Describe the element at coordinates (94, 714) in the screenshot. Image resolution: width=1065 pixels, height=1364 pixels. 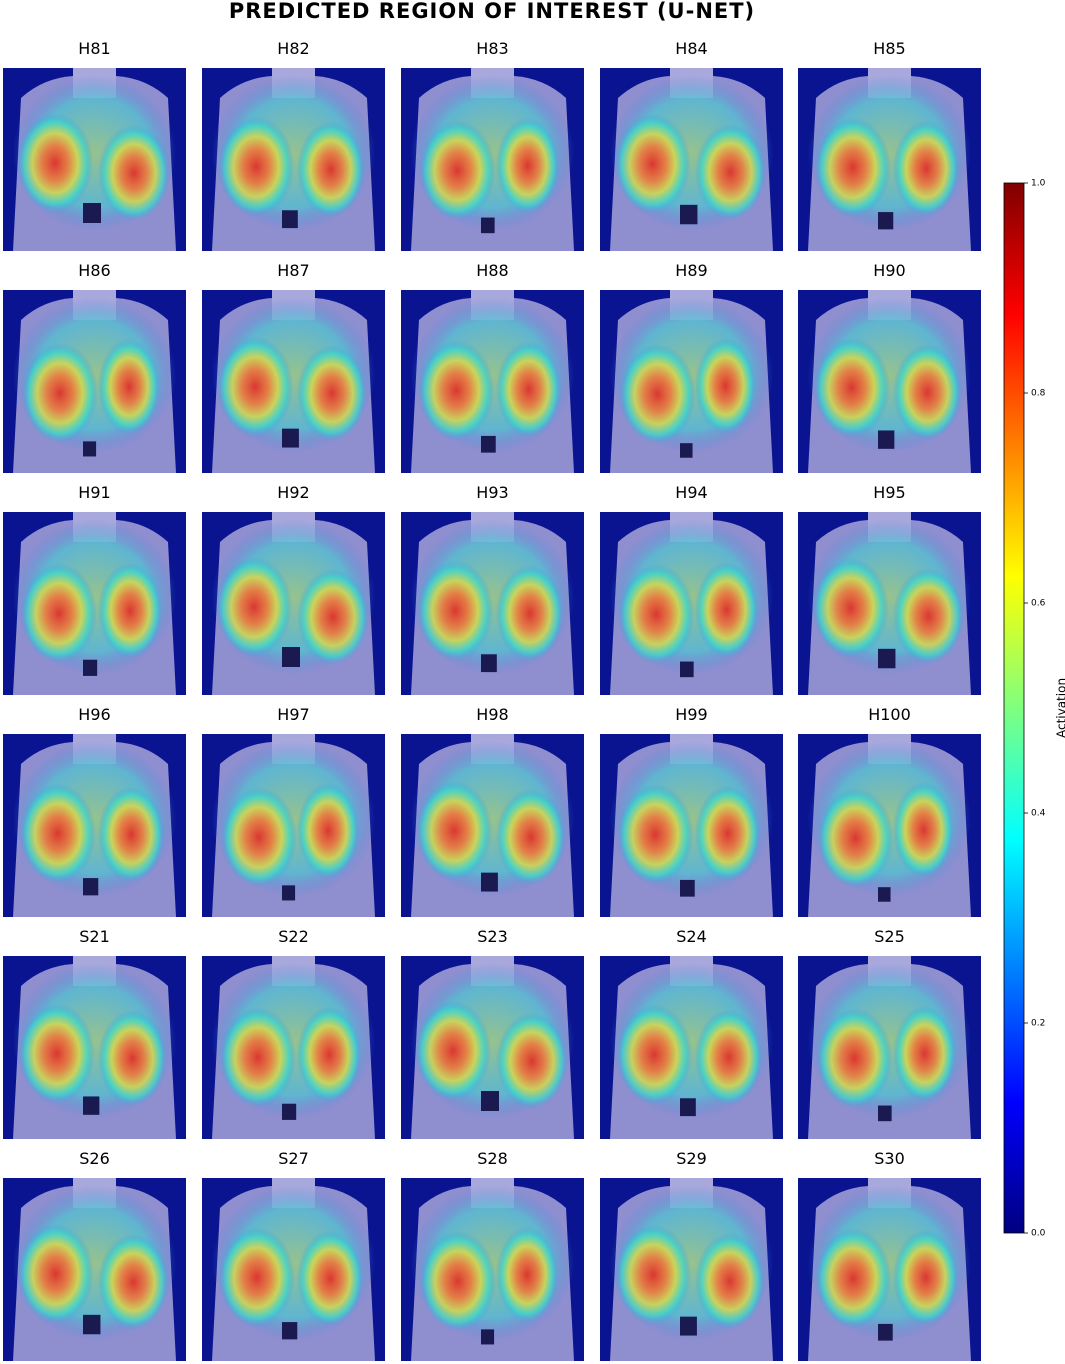
I see `panel-label: H96` at that location.